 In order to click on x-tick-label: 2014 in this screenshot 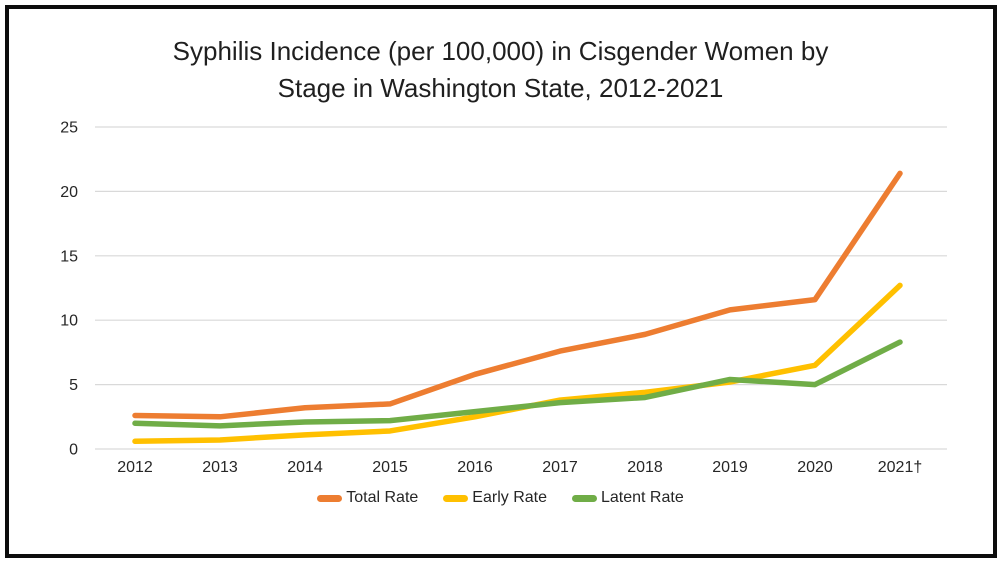, I will do `click(305, 467)`.